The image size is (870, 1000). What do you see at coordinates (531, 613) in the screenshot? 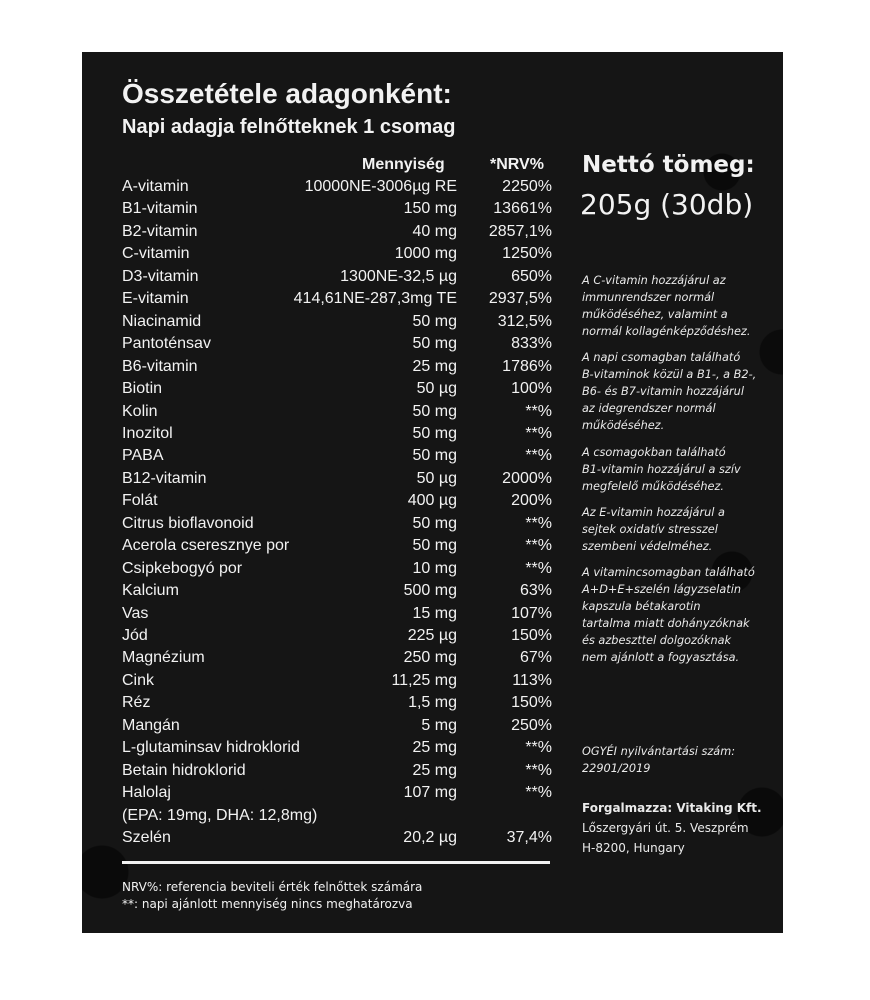
I see `cell-nrv: 107%` at bounding box center [531, 613].